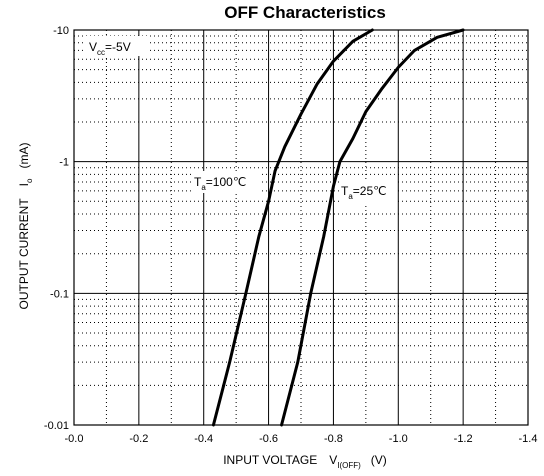 The width and height of the screenshot is (544, 476). Describe the element at coordinates (24, 184) in the screenshot. I see `y-axis-symbol: I` at that location.